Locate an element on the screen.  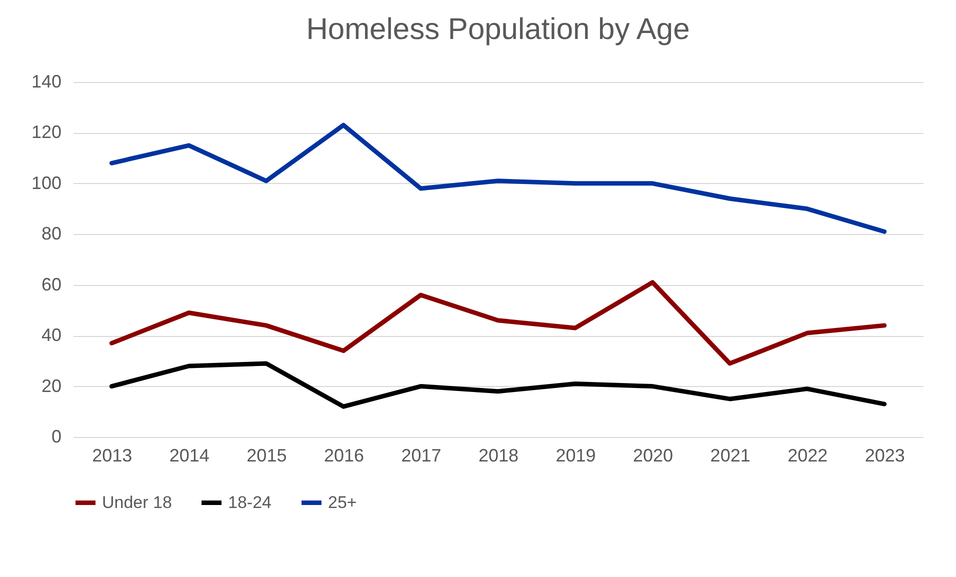
y-tick-label: 0 is located at coordinates (56, 436).